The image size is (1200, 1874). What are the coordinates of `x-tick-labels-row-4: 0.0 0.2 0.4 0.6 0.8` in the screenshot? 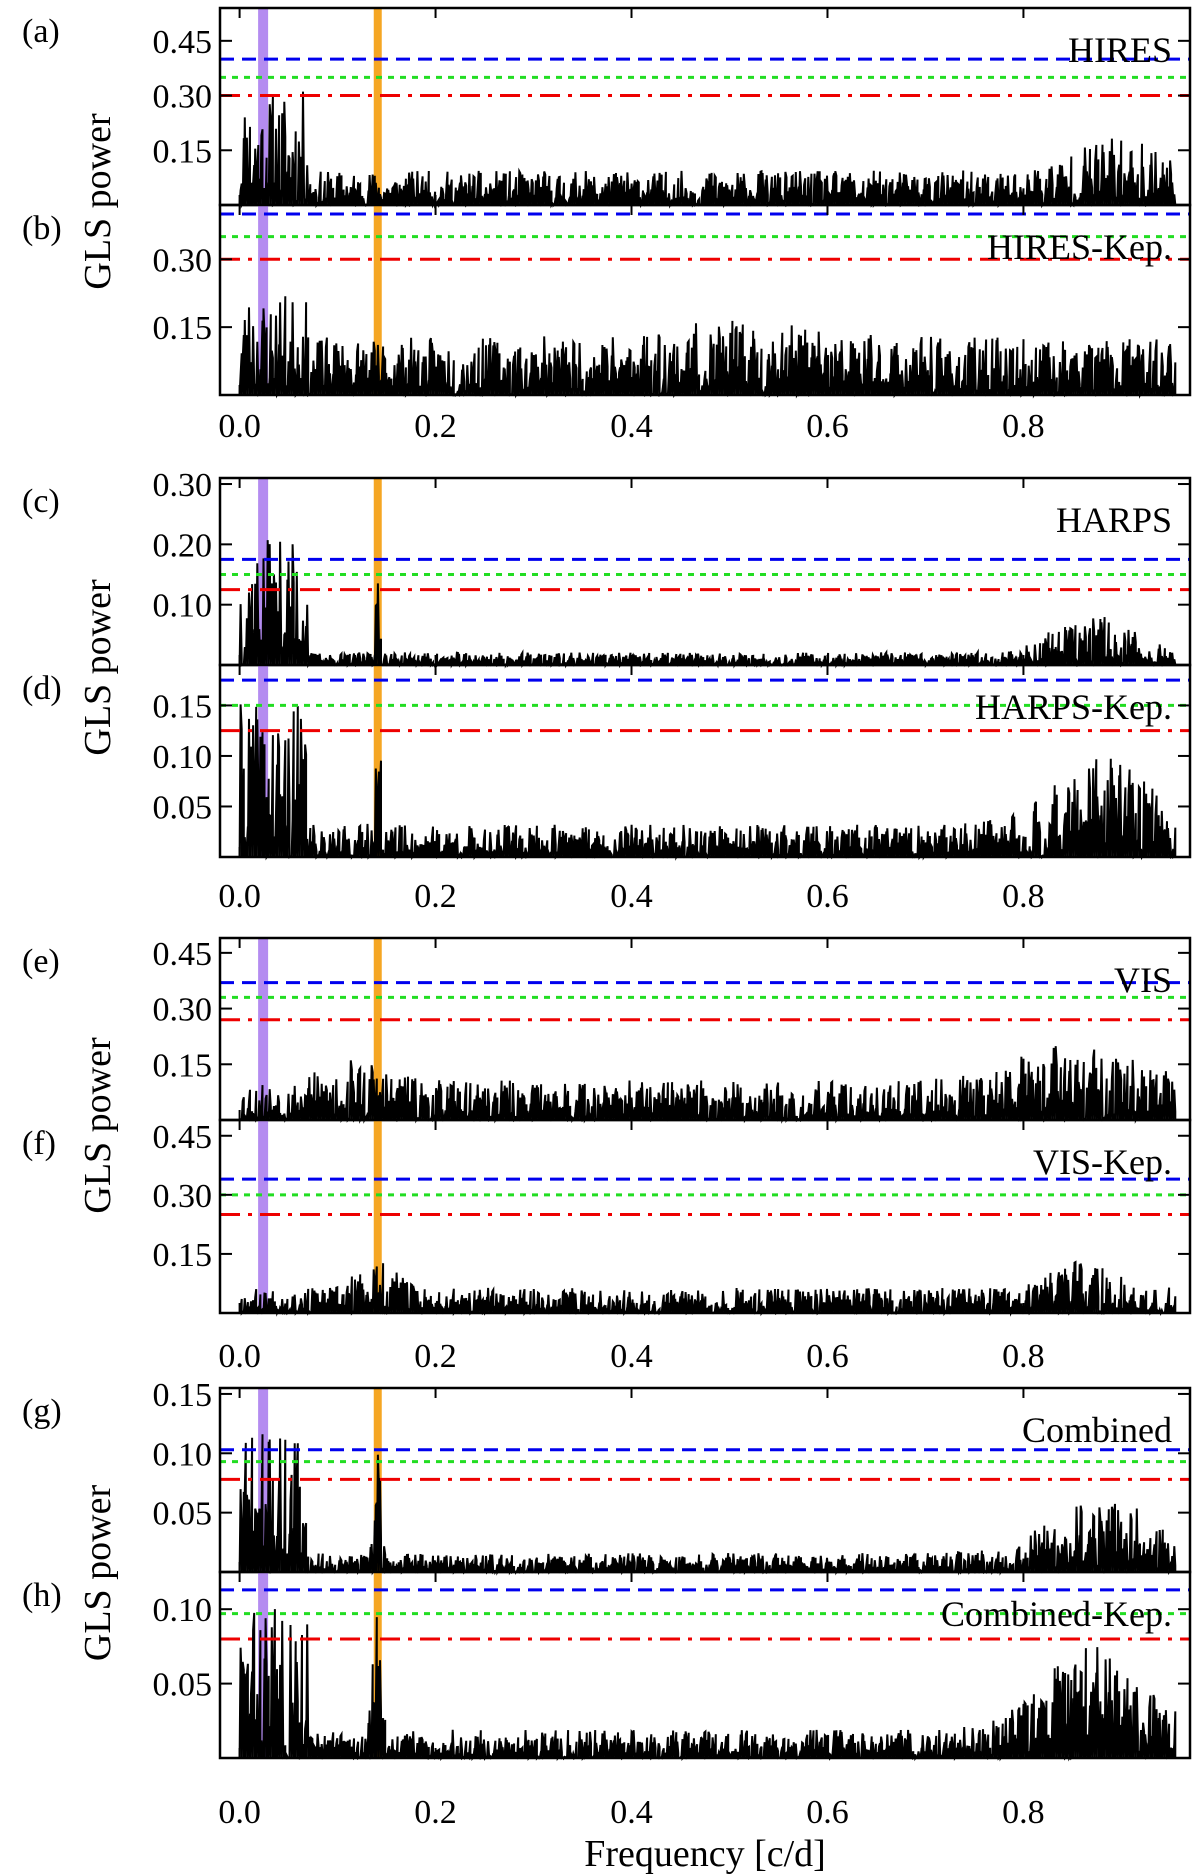 It's located at (631, 1812).